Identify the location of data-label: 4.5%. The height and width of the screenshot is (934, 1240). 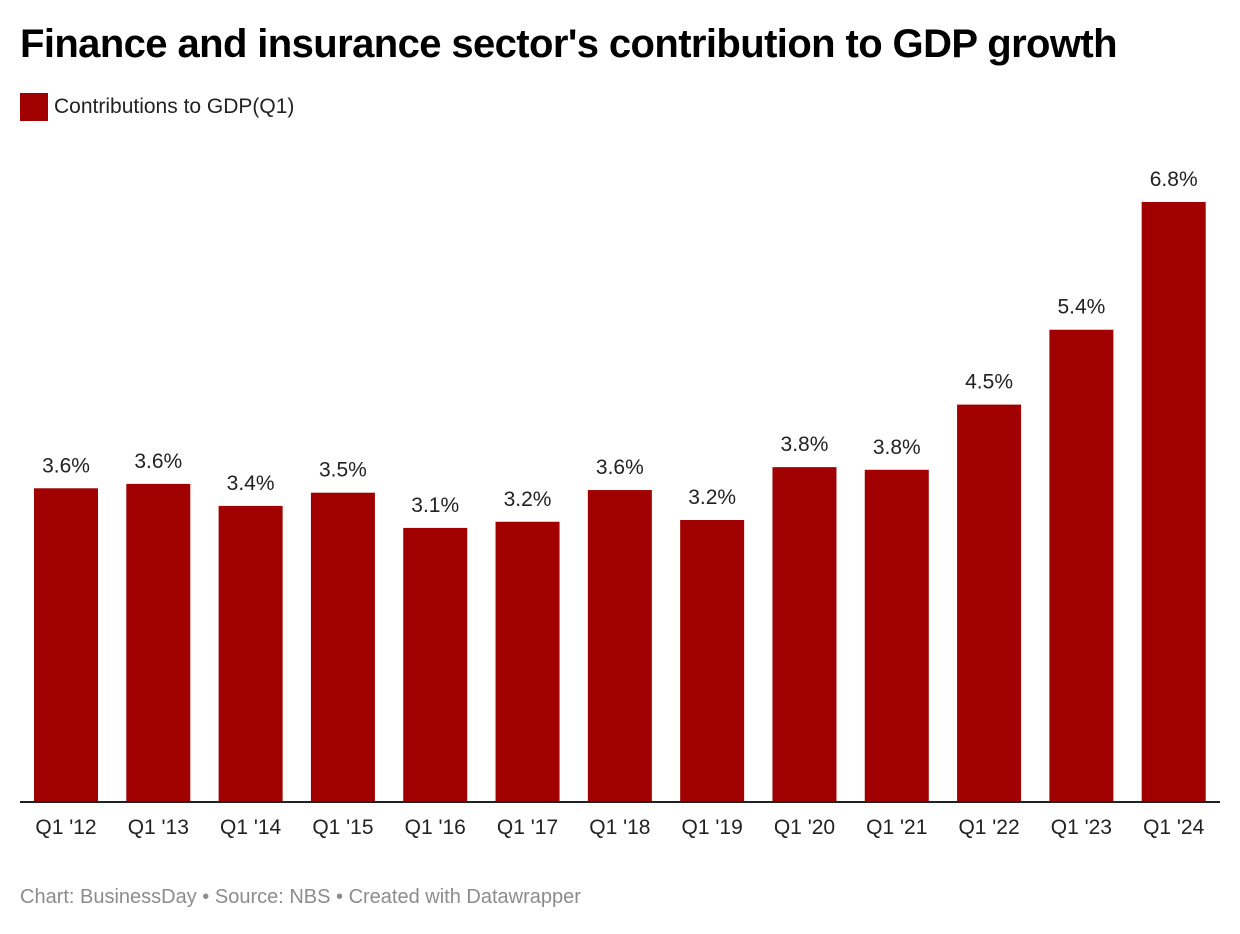
(989, 382).